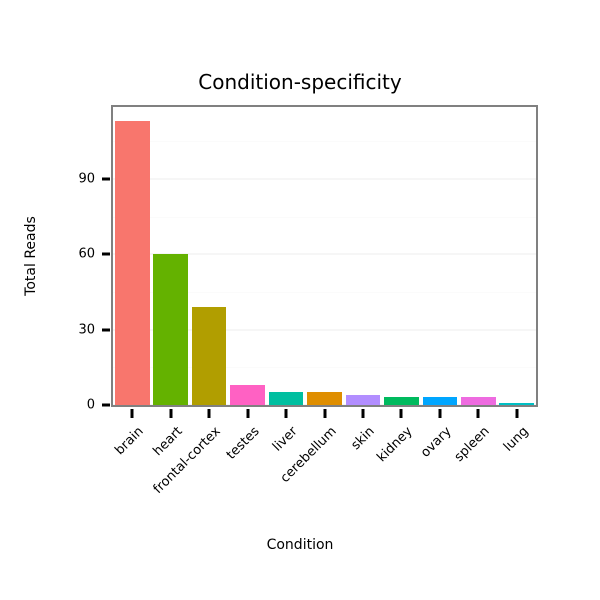 Image resolution: width=600 pixels, height=600 pixels. What do you see at coordinates (31, 256) in the screenshot?
I see `y-axis-title: Total Reads` at bounding box center [31, 256].